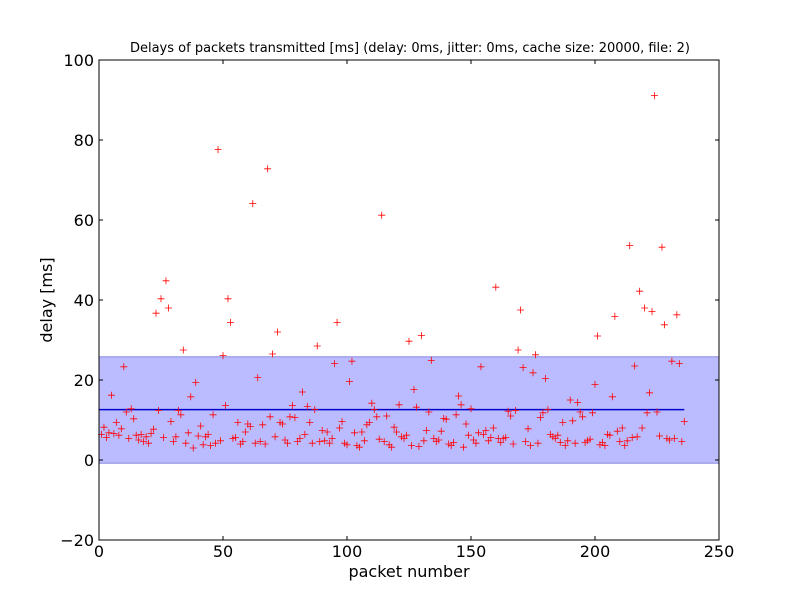  Describe the element at coordinates (719, 551) in the screenshot. I see `x-tick-label-250: 250` at that location.